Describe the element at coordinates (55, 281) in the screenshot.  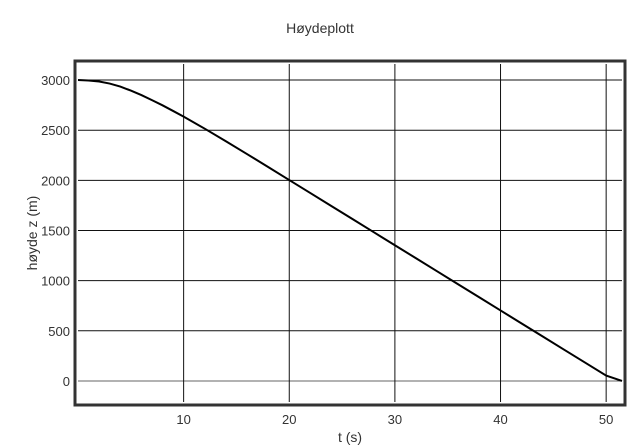
I see `y-tick-label: 1000` at that location.